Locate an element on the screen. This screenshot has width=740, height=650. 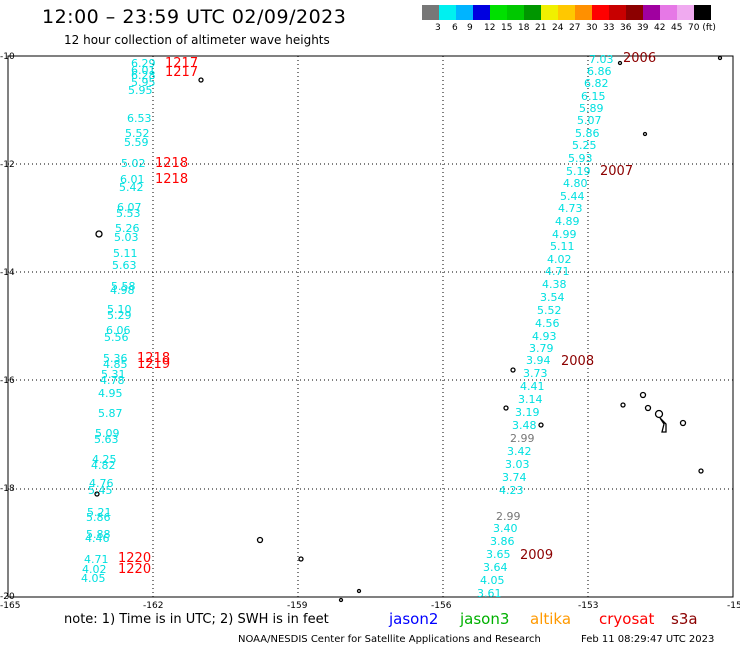
swh-value-label: 3.74 is located at coordinates (514, 477).